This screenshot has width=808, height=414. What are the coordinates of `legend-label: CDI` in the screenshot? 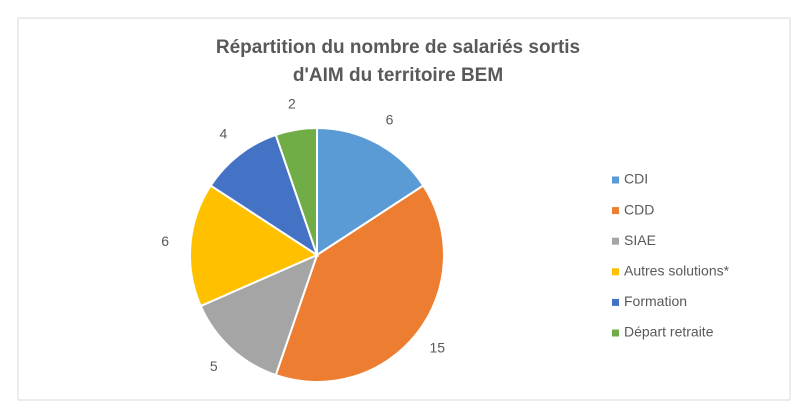 It's located at (636, 179).